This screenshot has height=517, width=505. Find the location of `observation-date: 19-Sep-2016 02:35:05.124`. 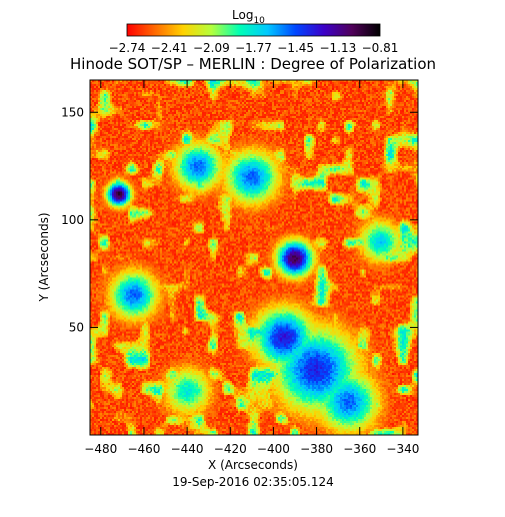

observation-date: 19-Sep-2016 02:35:05.124 is located at coordinates (253, 482).